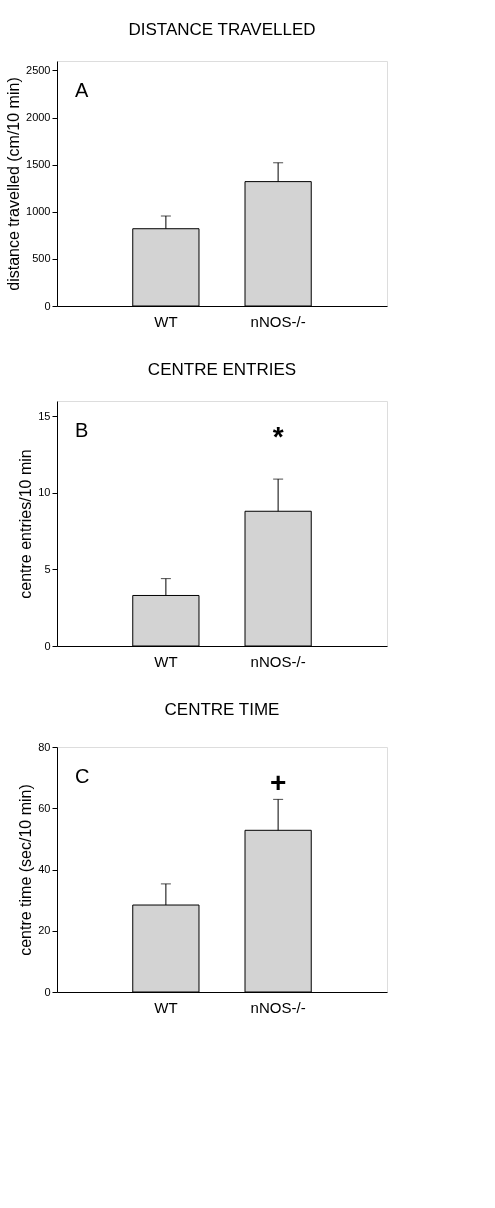  I want to click on y-tick-label: 15, so click(44, 415).